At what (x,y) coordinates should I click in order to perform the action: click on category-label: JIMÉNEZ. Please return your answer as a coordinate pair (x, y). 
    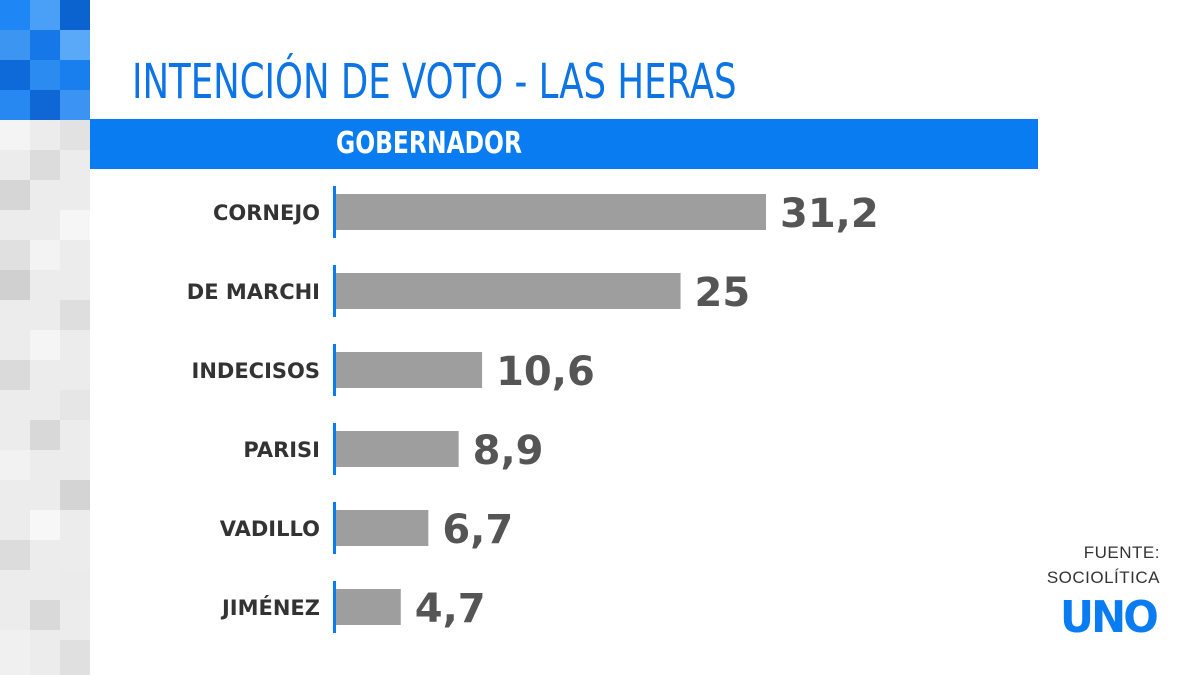
    Looking at the image, I should click on (270, 607).